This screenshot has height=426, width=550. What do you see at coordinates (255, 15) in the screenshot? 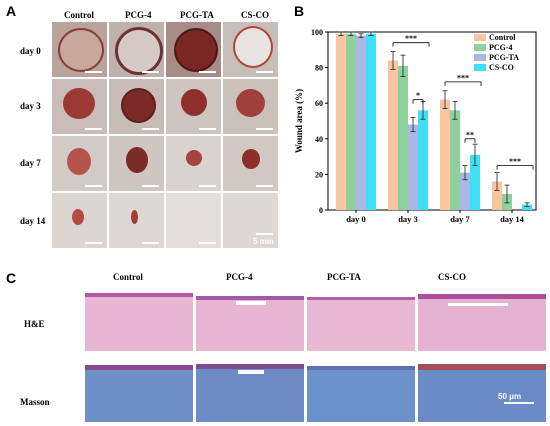
I see `panel-a-col-csco: CS-CO` at bounding box center [255, 15].